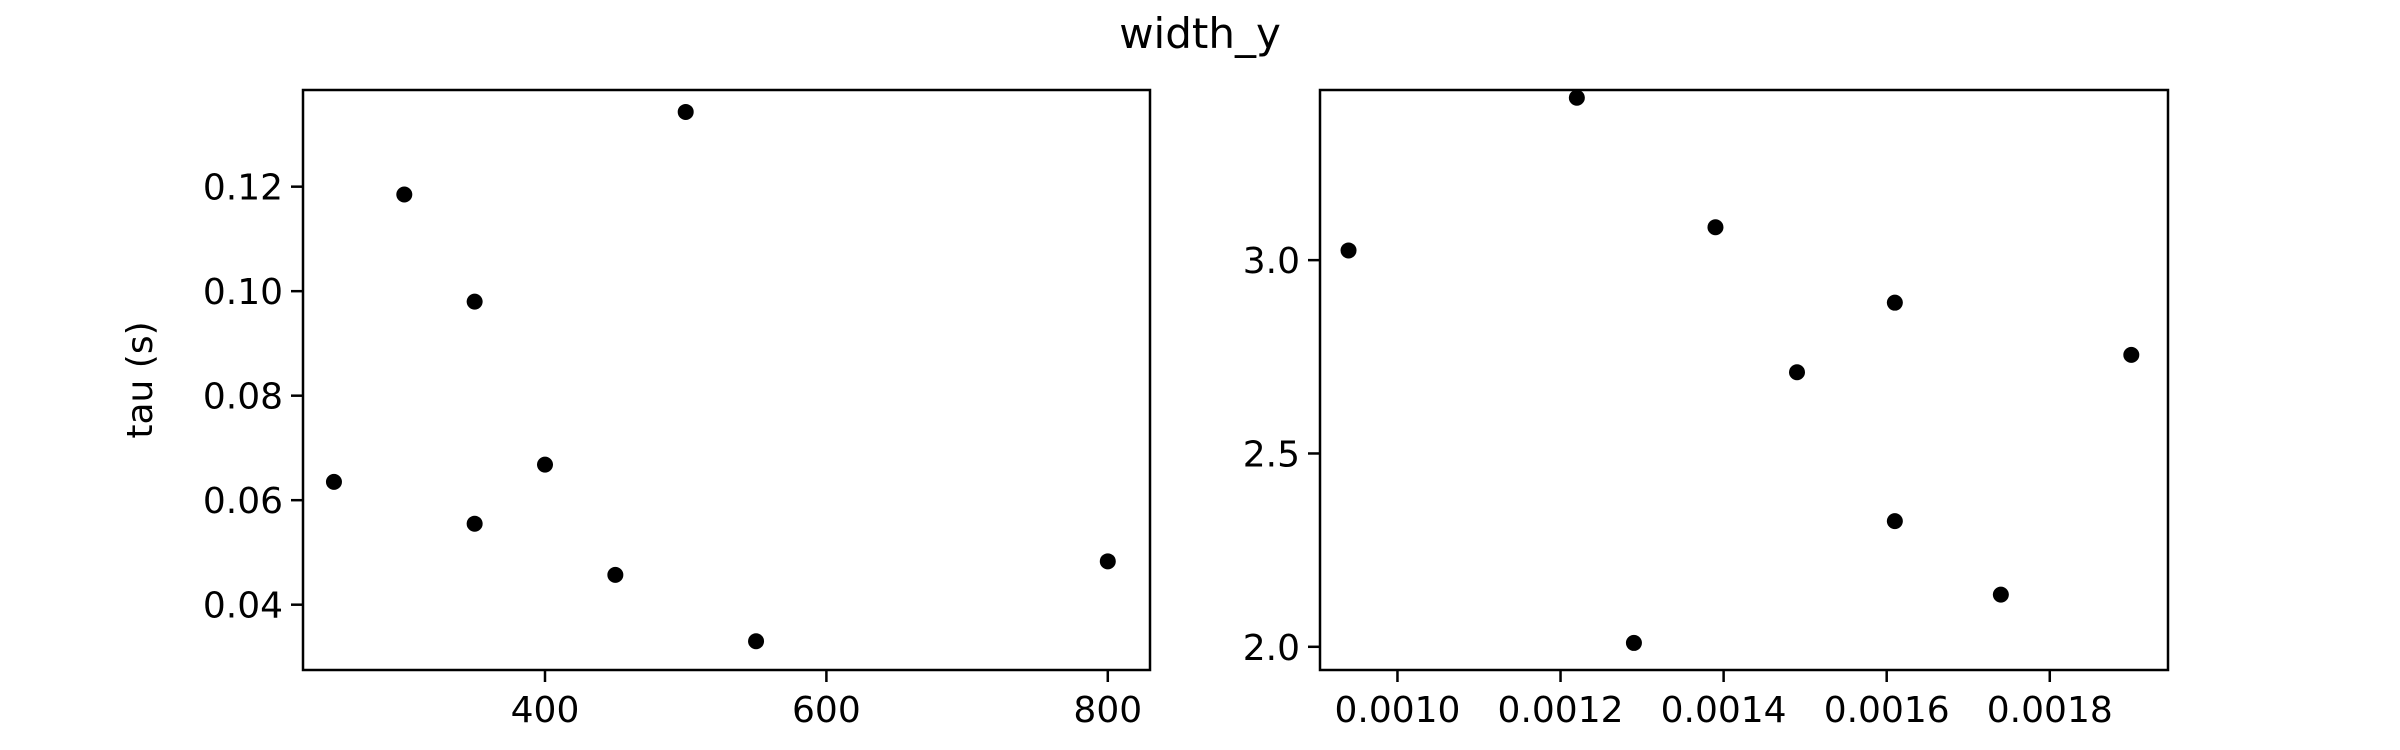  Describe the element at coordinates (545, 710) in the screenshot. I see `x-tick-label: 400` at that location.